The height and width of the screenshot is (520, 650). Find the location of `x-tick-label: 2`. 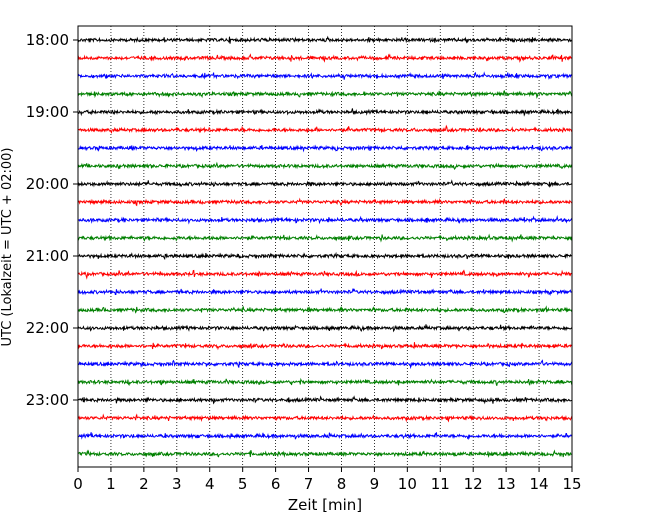

x-tick-label: 2 is located at coordinates (144, 484).